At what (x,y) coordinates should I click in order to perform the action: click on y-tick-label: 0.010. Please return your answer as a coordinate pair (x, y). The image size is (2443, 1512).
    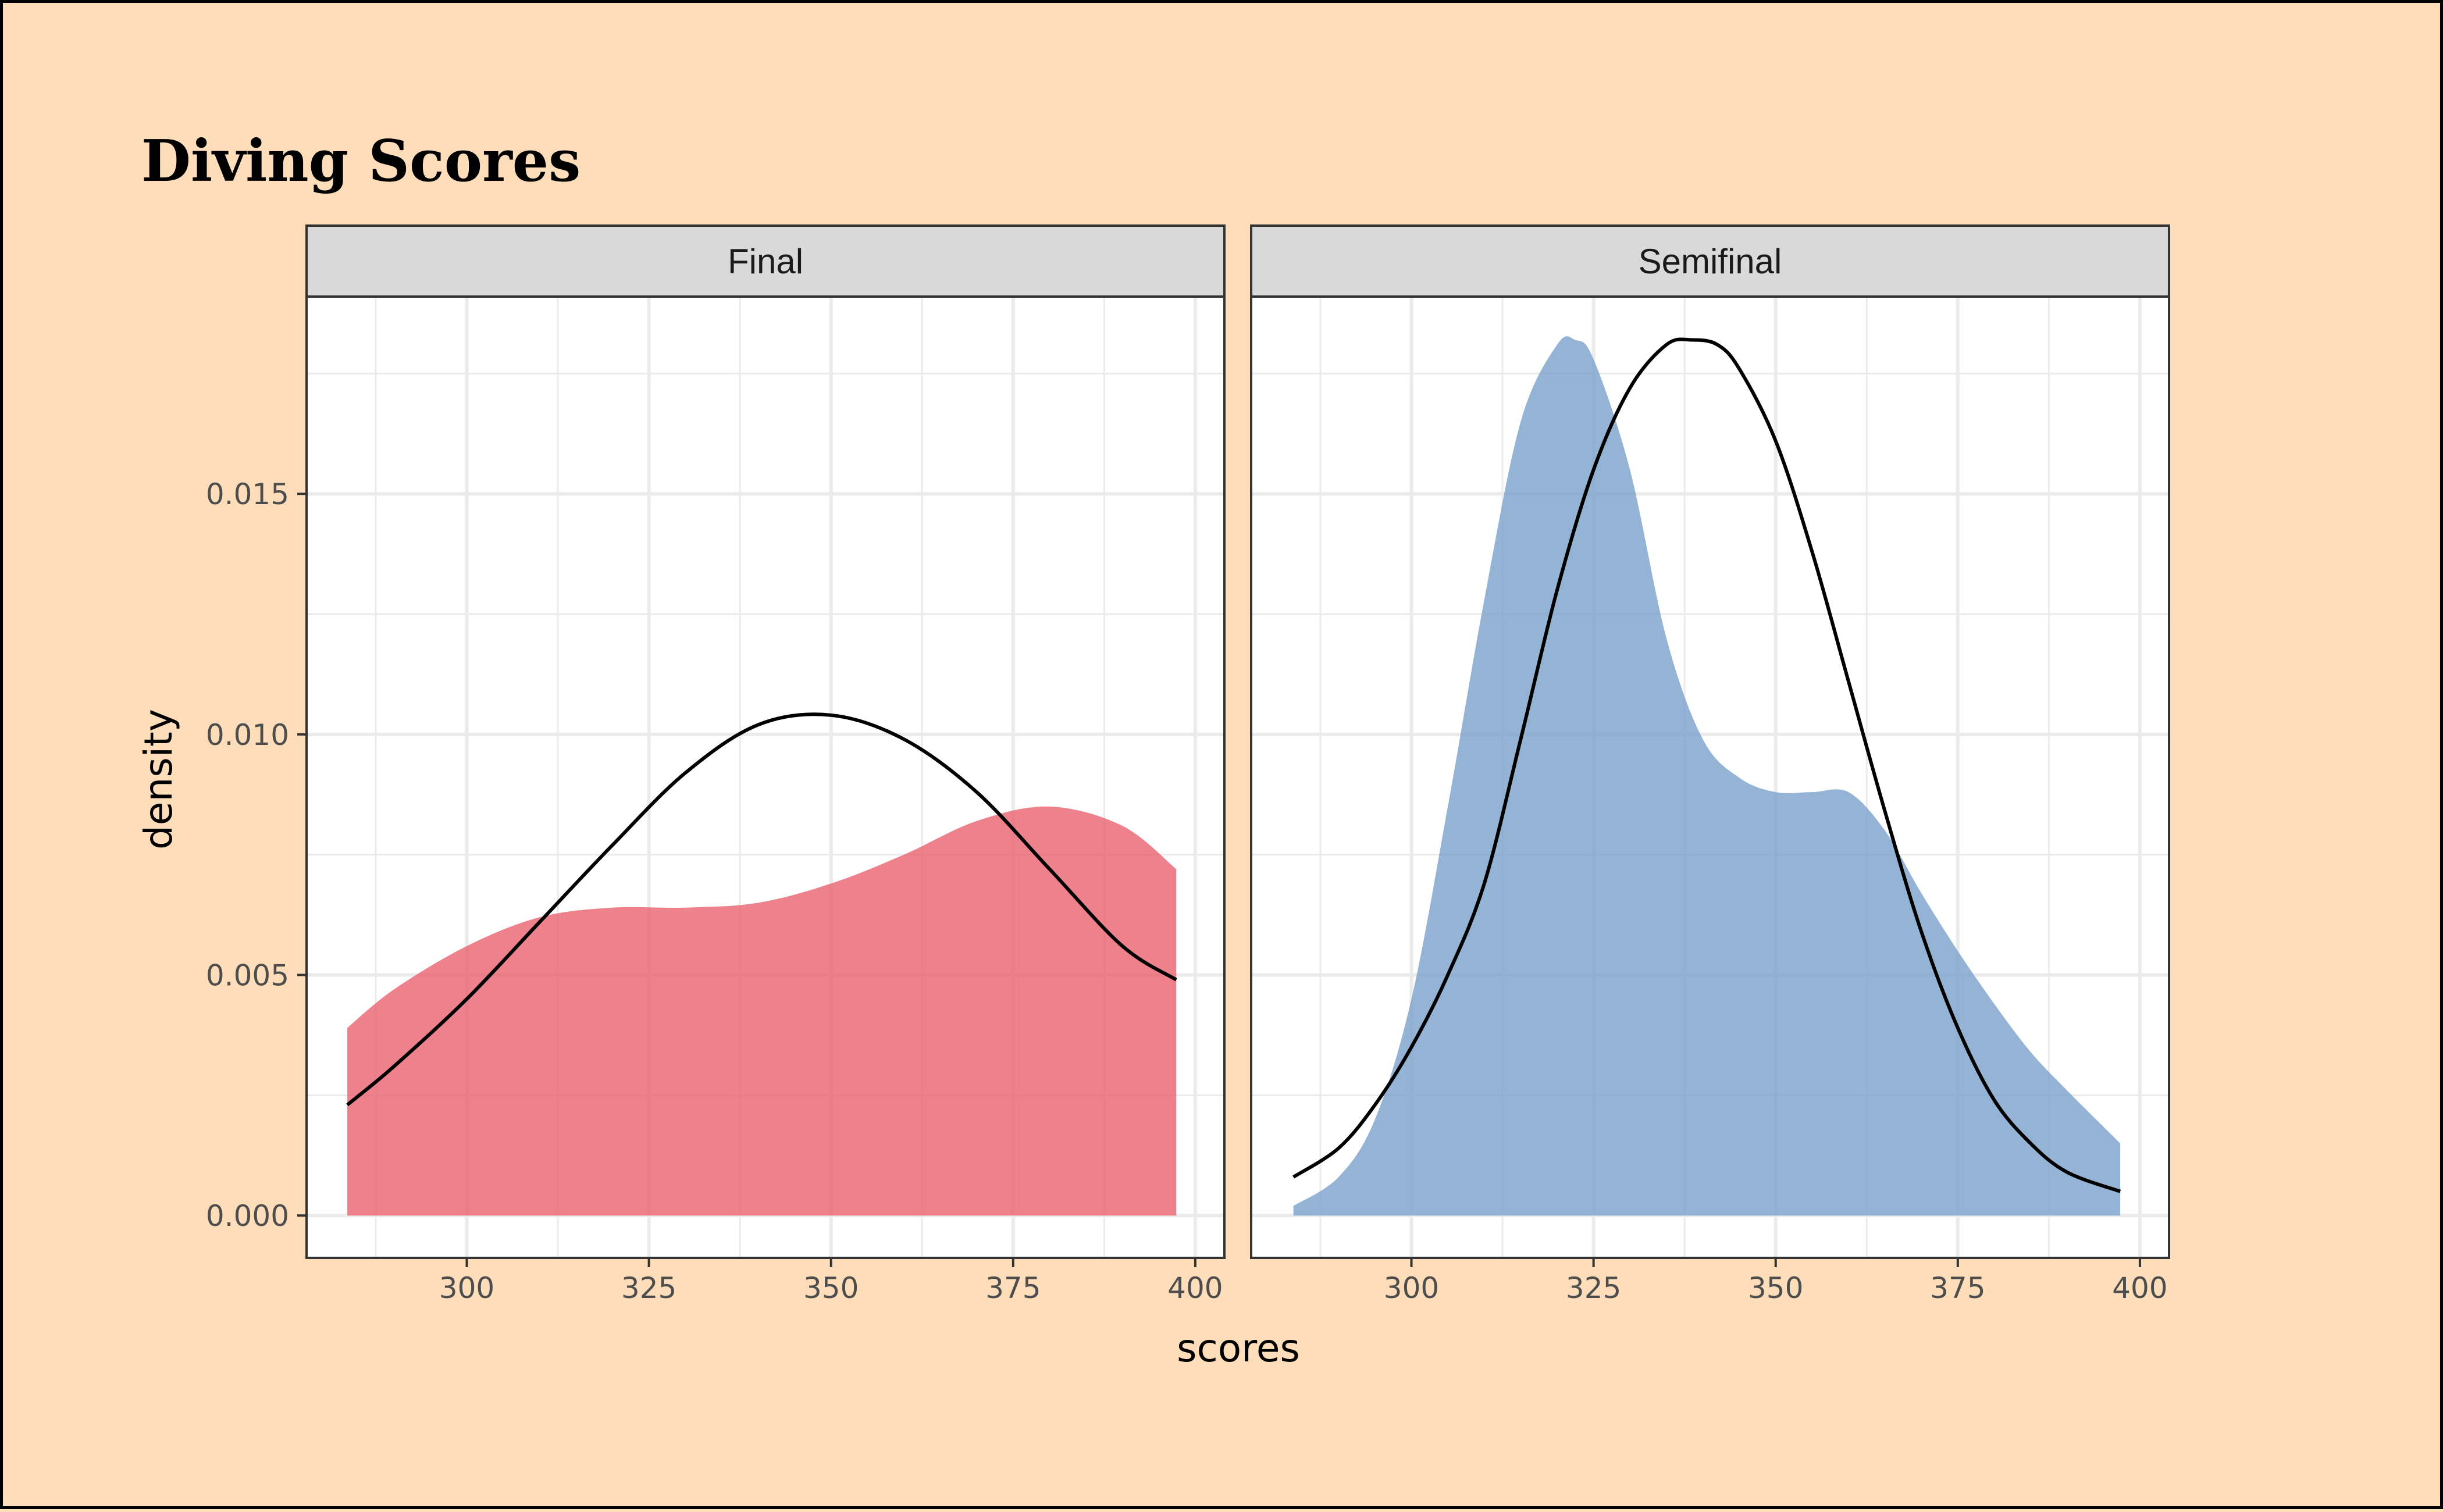
    Looking at the image, I should click on (247, 735).